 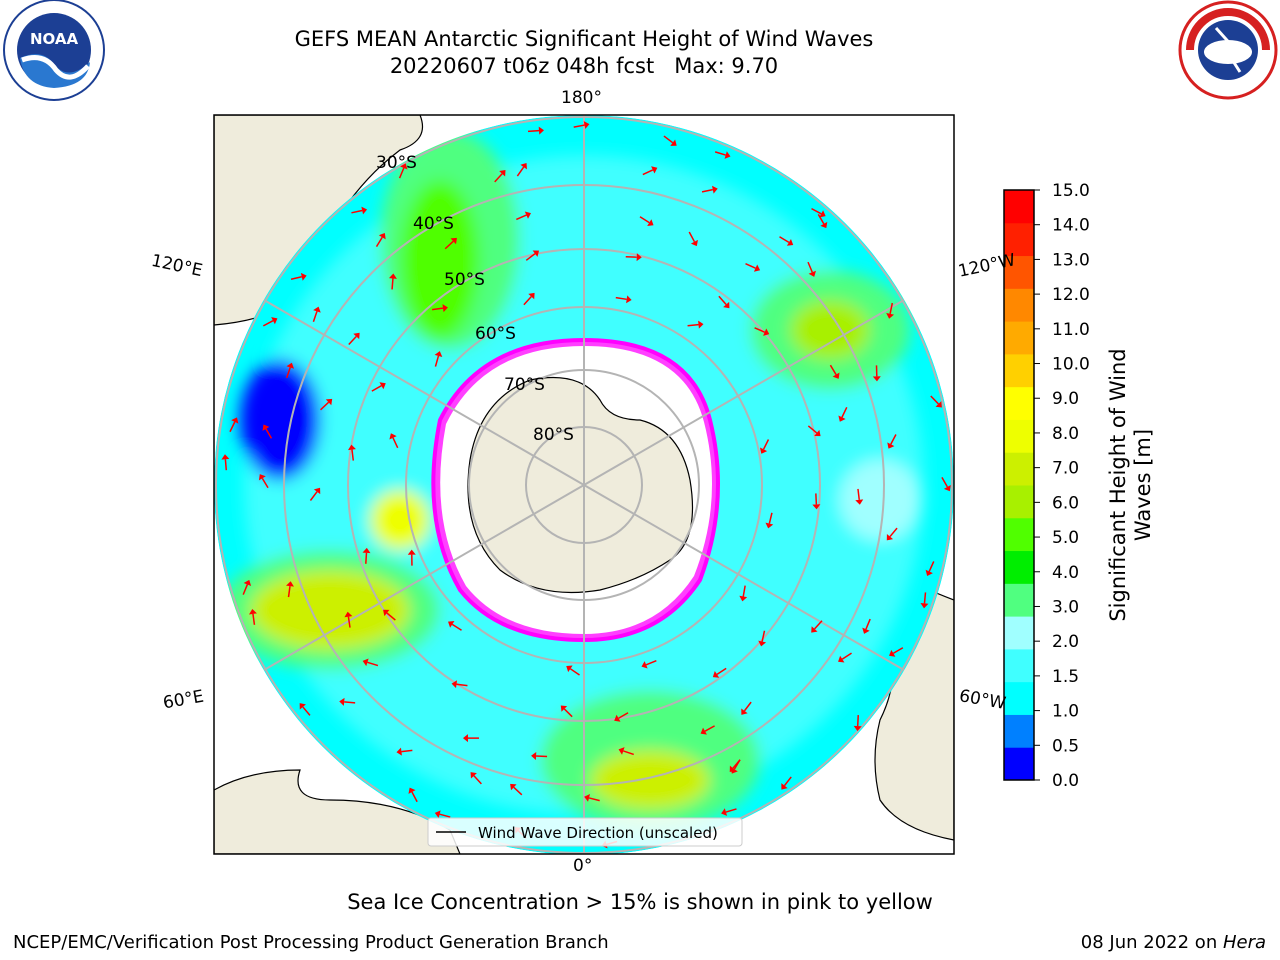 What do you see at coordinates (598, 833) in the screenshot?
I see `legend-label: Wind Wave Direction (unscaled)` at bounding box center [598, 833].